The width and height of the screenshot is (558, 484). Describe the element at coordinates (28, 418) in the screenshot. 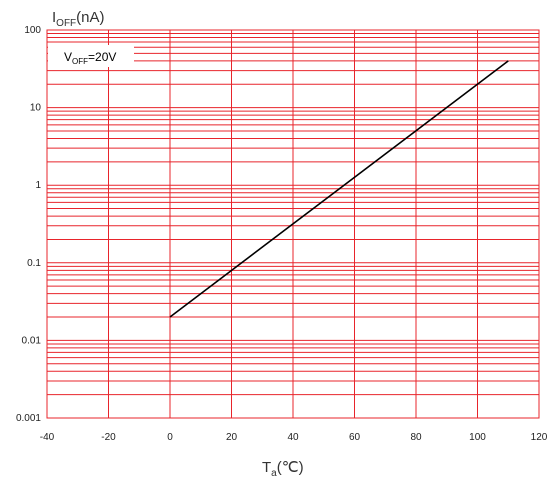

I see `y-tick-label: 0.001` at that location.